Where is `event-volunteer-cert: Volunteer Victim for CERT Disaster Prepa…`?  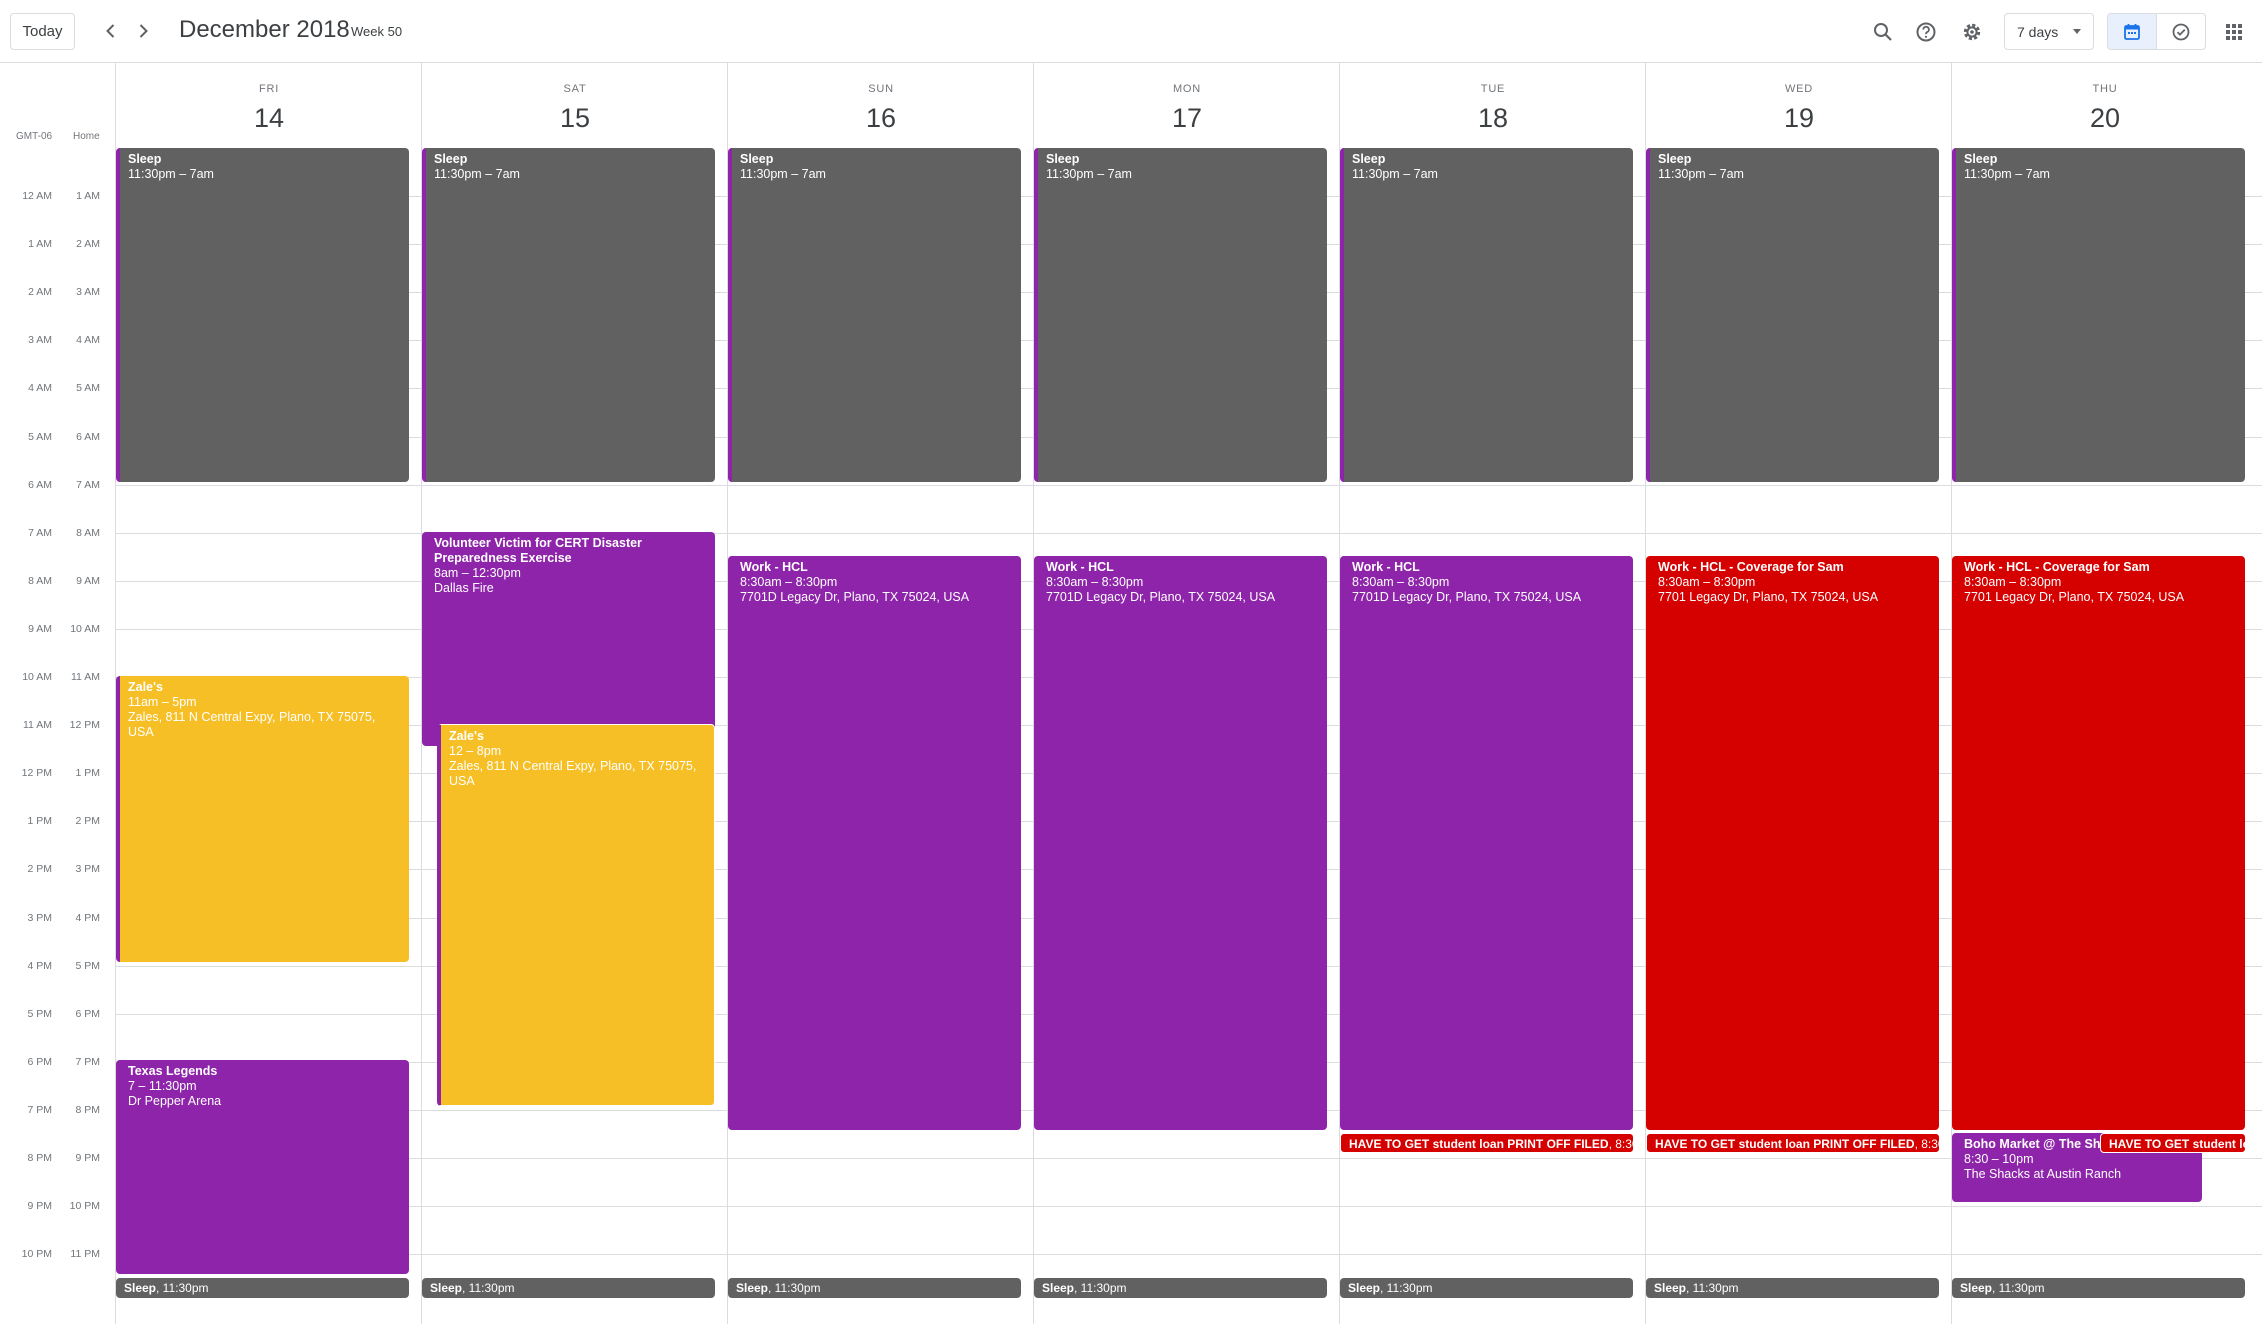
event-volunteer-cert: Volunteer Victim for CERT Disaster Prepa… is located at coordinates (568, 639).